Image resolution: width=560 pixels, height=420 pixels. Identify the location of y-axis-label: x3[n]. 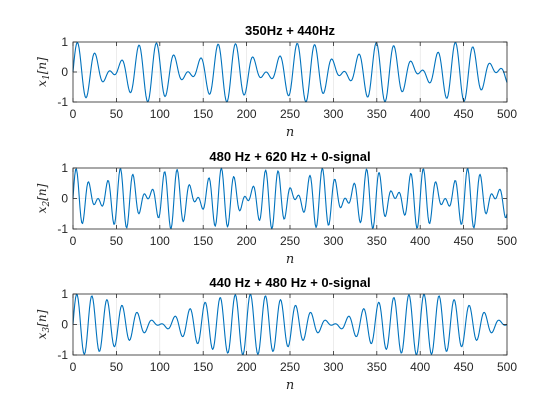
(43, 324).